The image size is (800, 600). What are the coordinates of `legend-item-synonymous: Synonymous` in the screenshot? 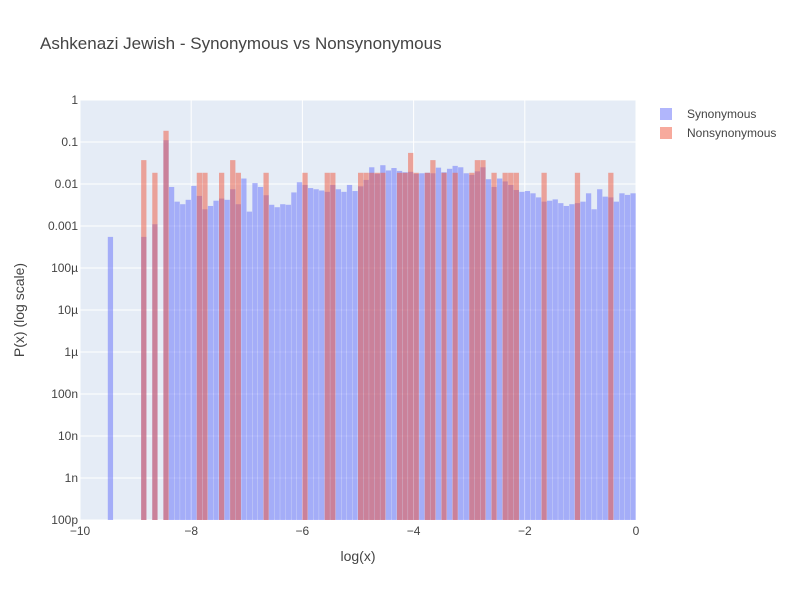 It's located at (708, 114).